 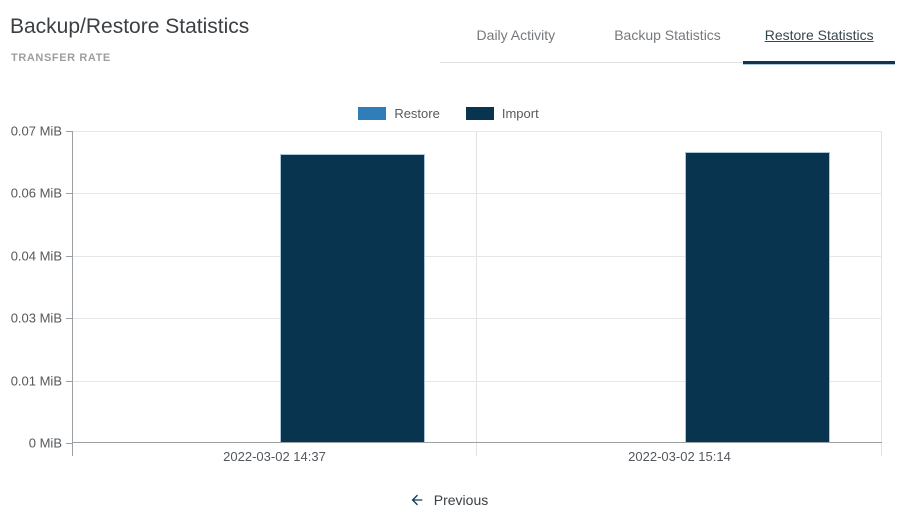 I want to click on legend-swatch-import, so click(x=479, y=113).